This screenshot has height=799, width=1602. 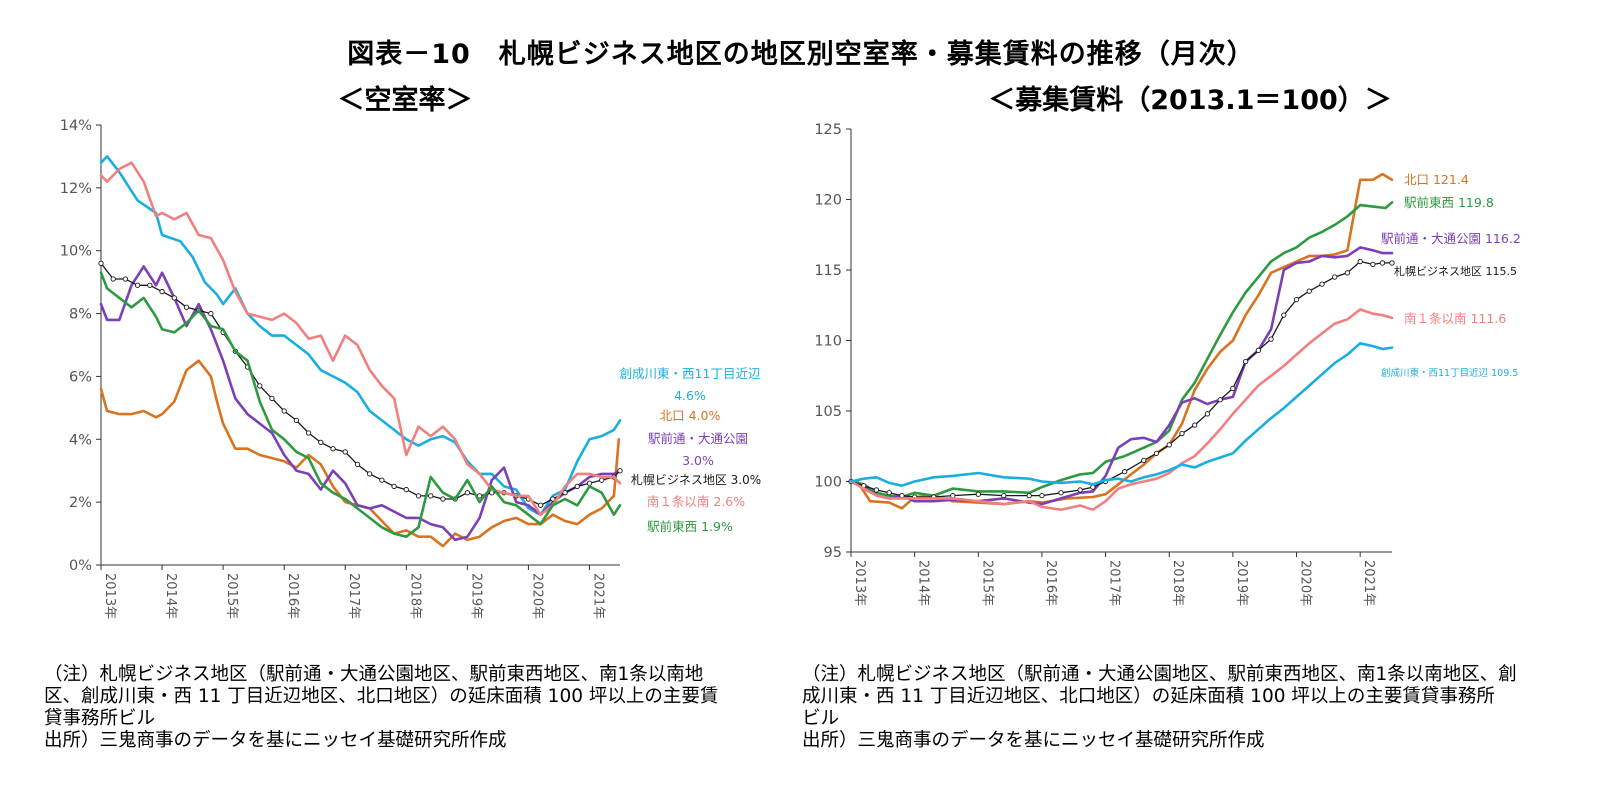 I want to click on y-tick-label: 0%, so click(x=80, y=566).